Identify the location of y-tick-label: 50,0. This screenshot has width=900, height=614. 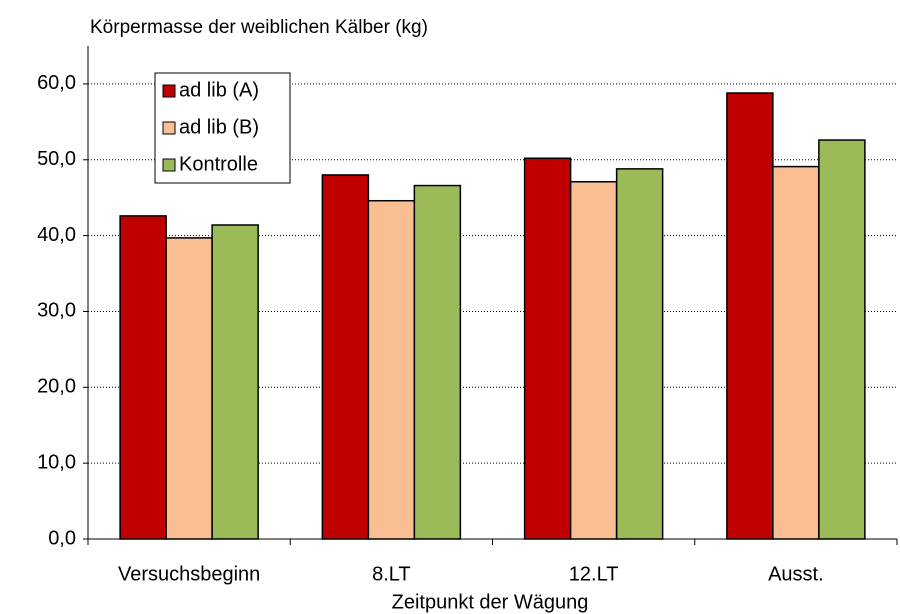
(56, 159).